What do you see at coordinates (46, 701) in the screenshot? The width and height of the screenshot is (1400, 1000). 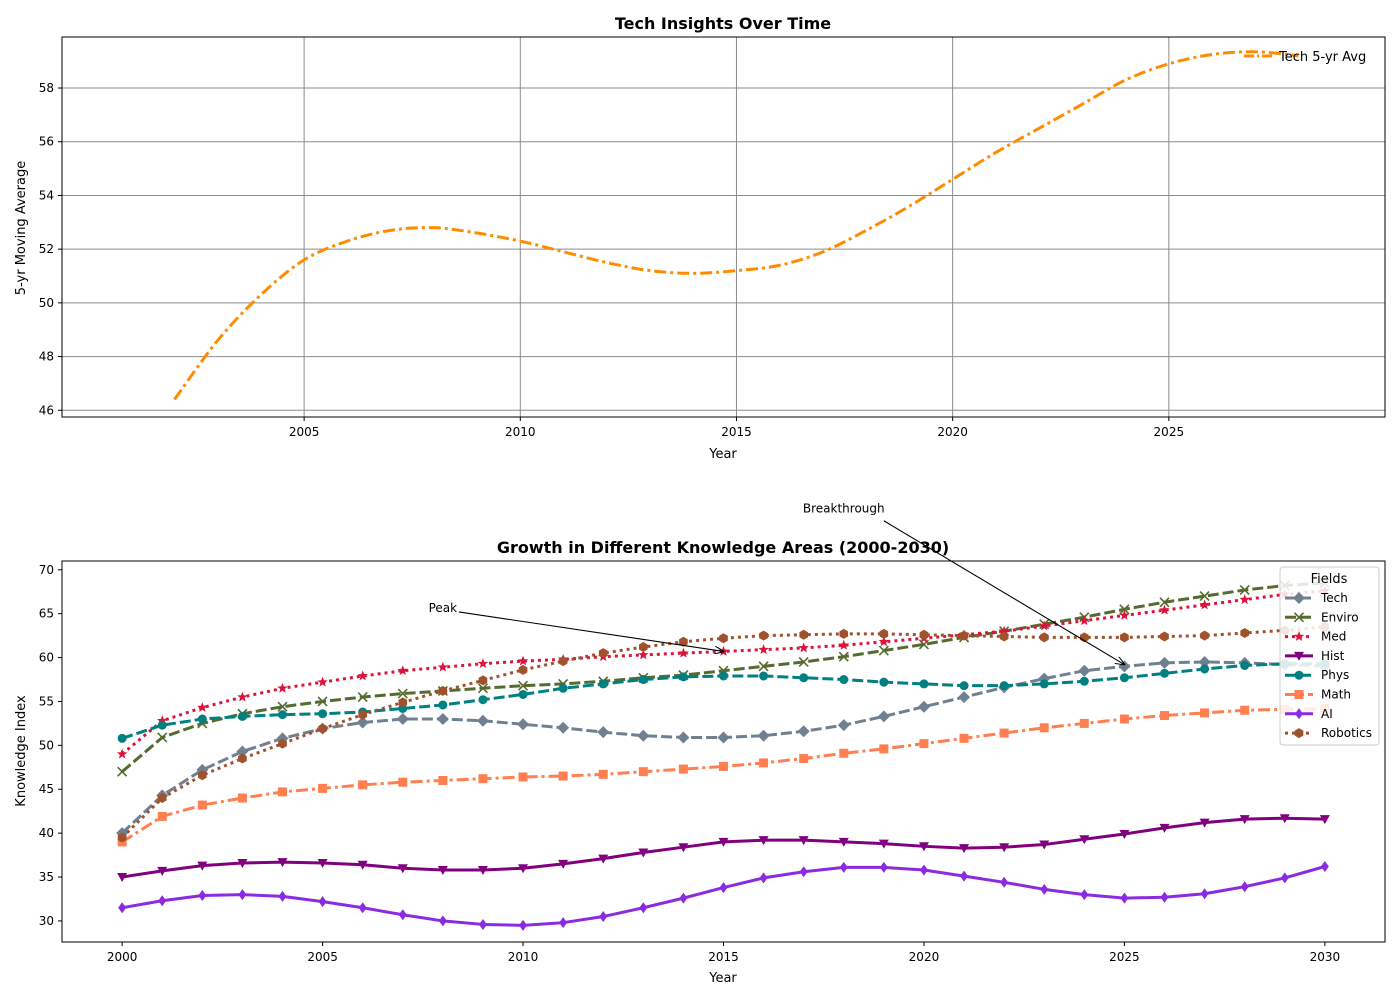 I see `chart2-y-tick-label: 55` at bounding box center [46, 701].